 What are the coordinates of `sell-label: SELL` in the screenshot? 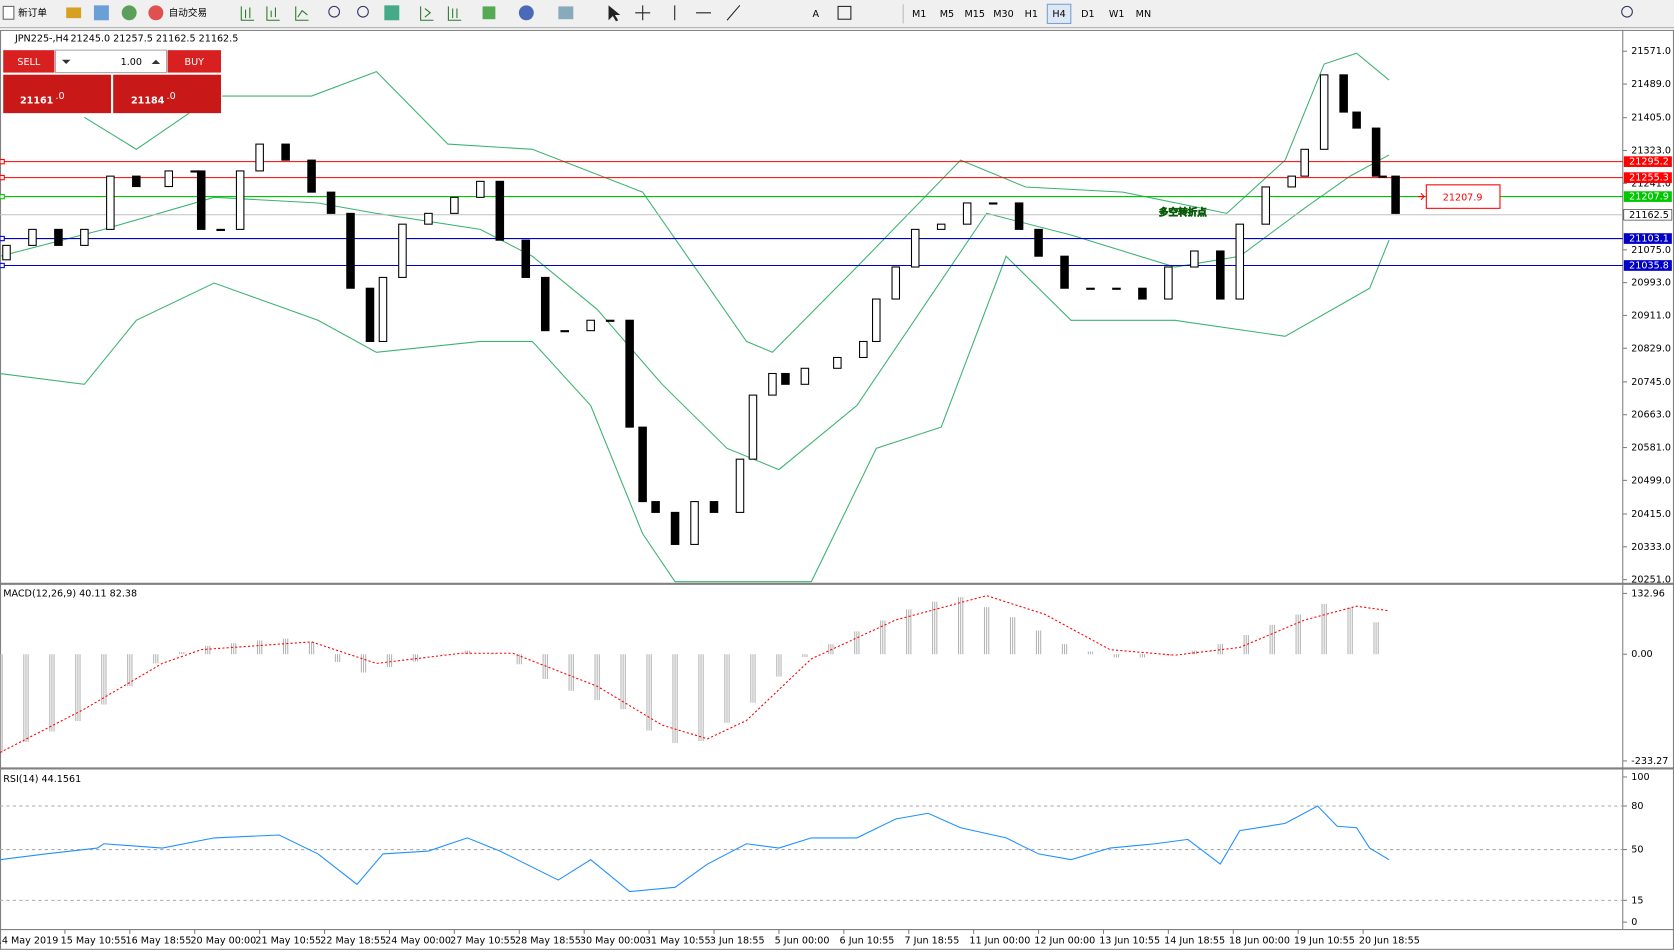 It's located at (29, 62).